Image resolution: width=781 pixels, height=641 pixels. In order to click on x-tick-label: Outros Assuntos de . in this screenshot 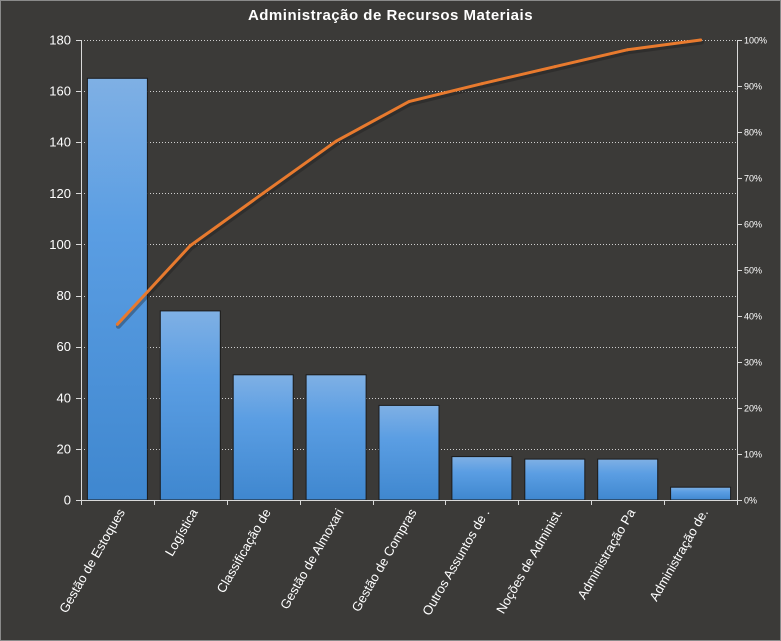, I will do `click(455, 562)`.